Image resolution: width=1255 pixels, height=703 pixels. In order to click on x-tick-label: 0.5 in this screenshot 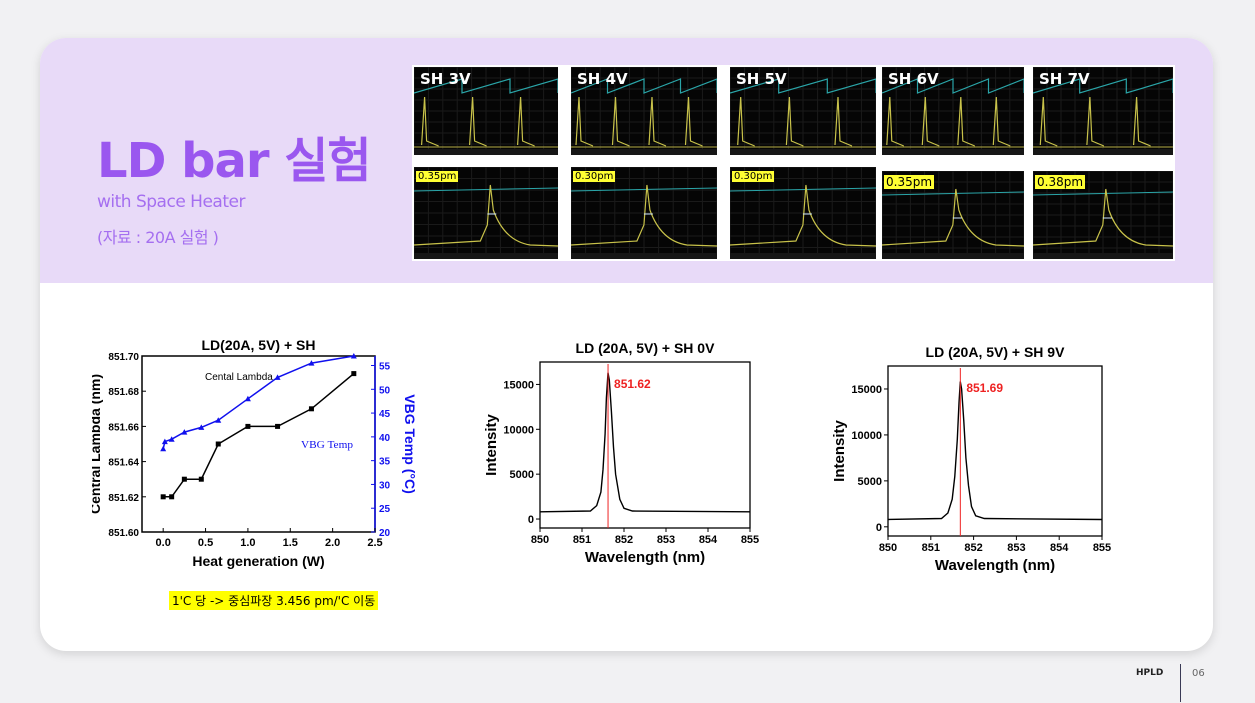, I will do `click(205, 543)`.